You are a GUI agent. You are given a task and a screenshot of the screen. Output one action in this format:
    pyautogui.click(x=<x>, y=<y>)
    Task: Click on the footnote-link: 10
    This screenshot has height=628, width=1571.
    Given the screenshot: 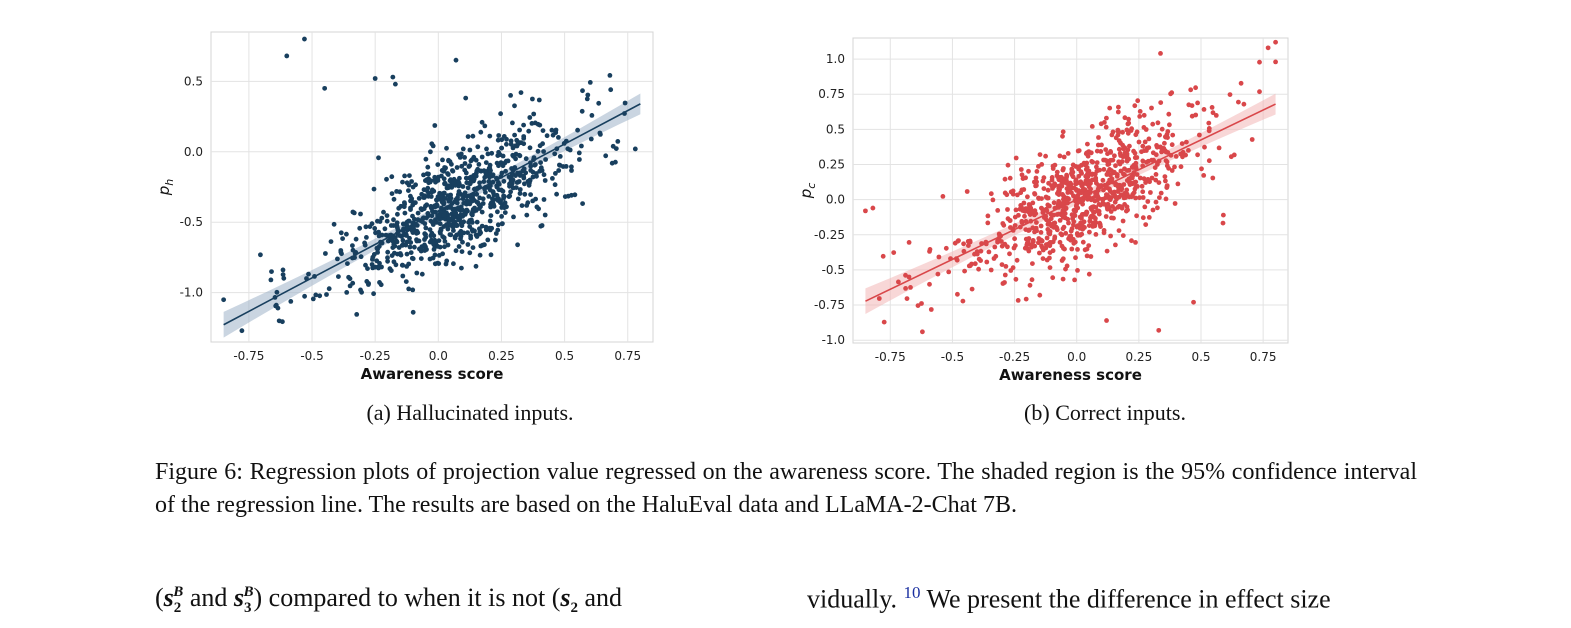 What is the action you would take?
    pyautogui.click(x=912, y=592)
    